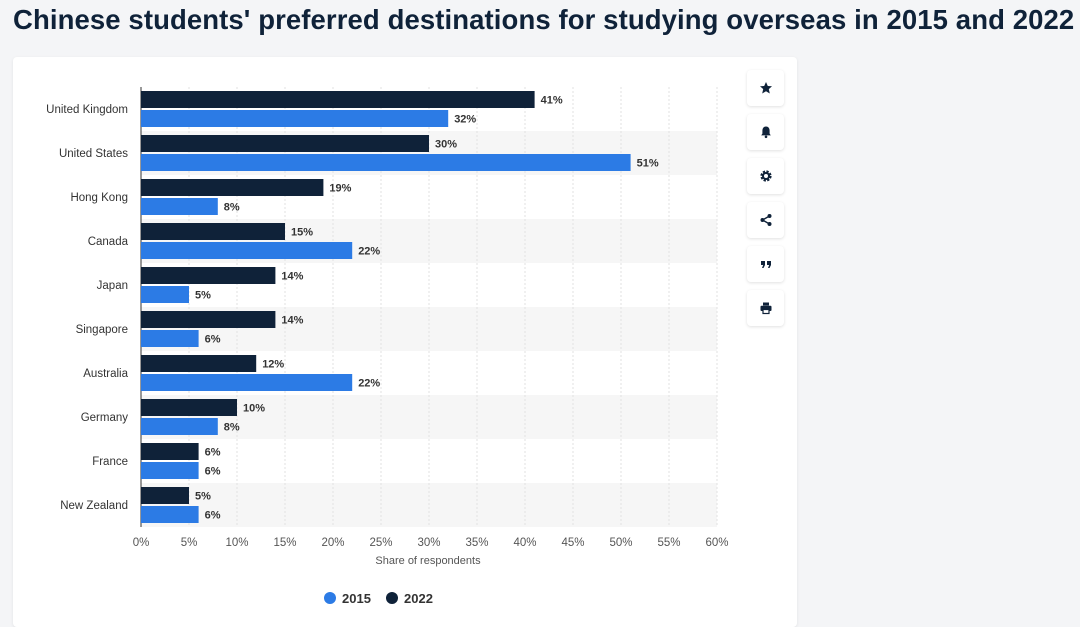  I want to click on category-label: Japan, so click(112, 286).